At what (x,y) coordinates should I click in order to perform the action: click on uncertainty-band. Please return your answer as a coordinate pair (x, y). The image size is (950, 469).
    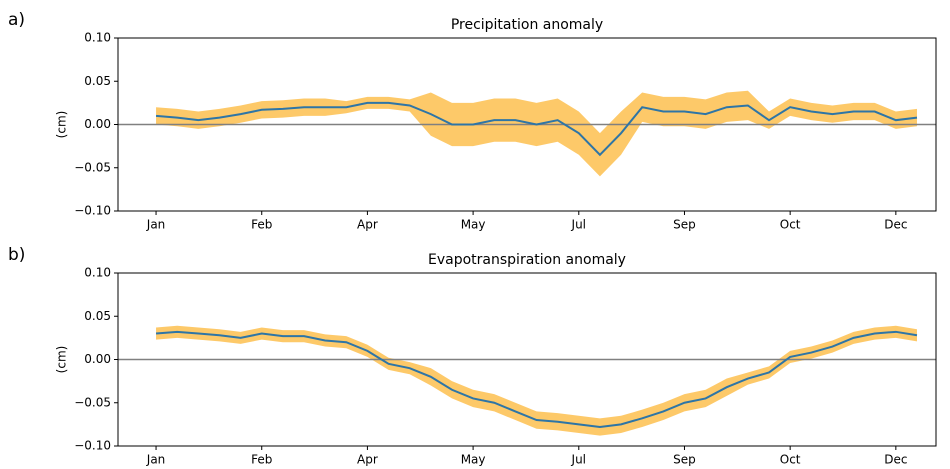
    Looking at the image, I should click on (536, 133).